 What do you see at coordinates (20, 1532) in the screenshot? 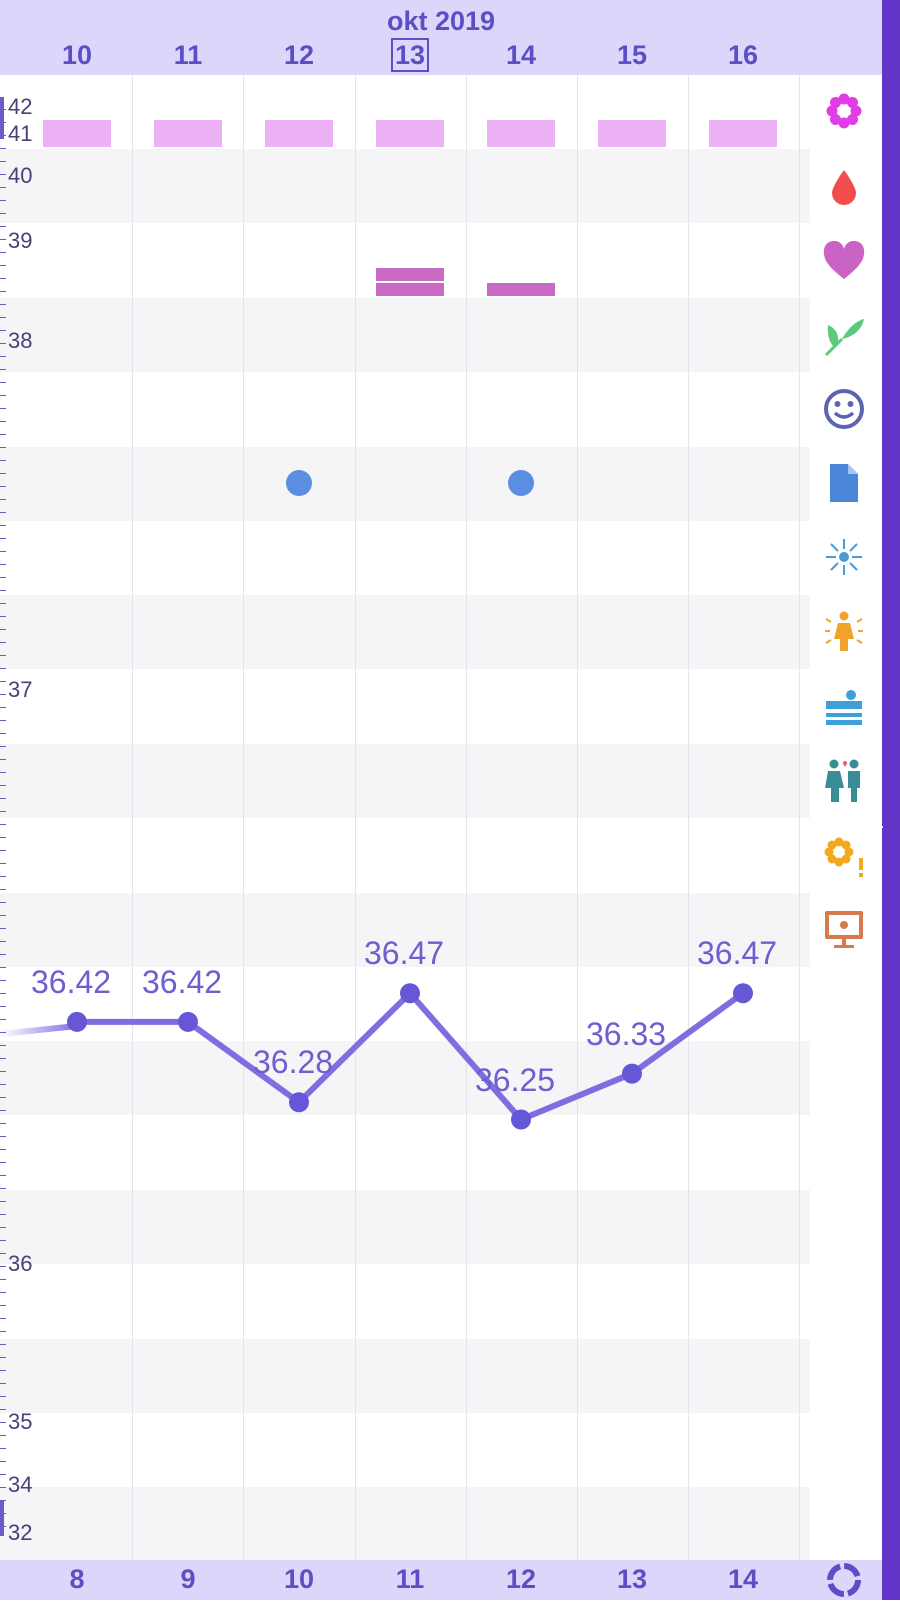
I see `y-tick-label: 32` at bounding box center [20, 1532].